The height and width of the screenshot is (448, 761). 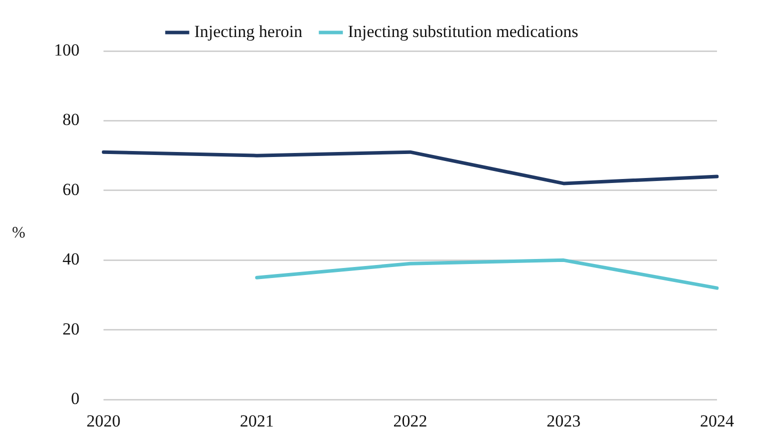 I want to click on y-tick-label: 100, so click(x=67, y=50).